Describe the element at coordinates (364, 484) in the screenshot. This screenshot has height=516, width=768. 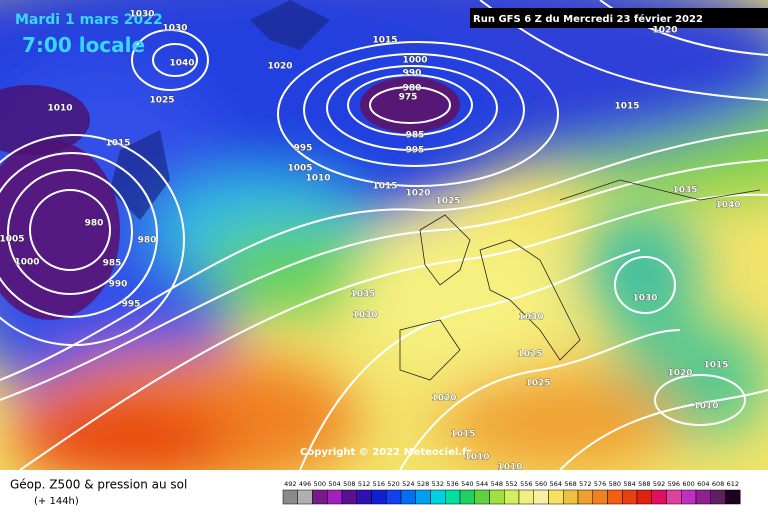
I see `scale-label: 512` at that location.